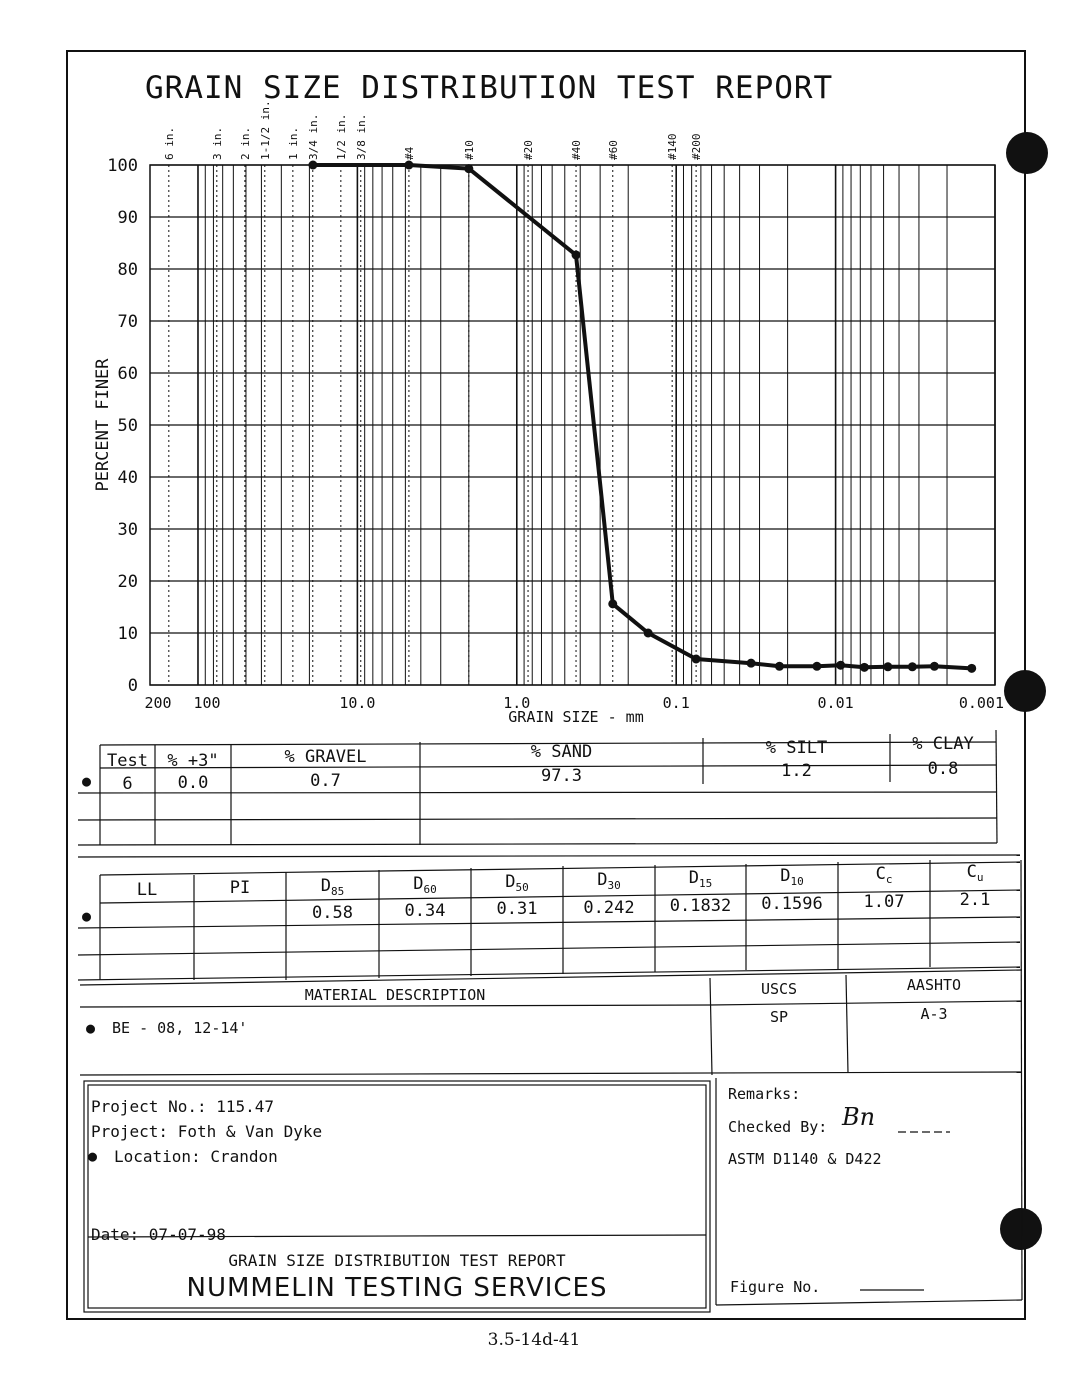 The height and width of the screenshot is (1380, 1068). What do you see at coordinates (859, 1117) in the screenshot?
I see `checked-by-signature: Bn` at bounding box center [859, 1117].